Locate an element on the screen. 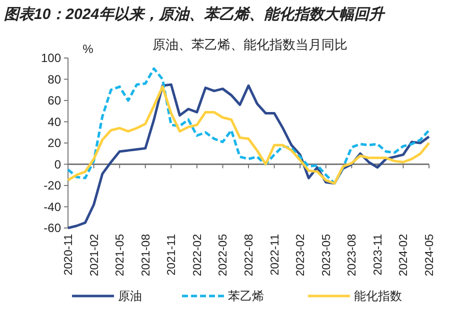  y-tick-label: -20 is located at coordinates (53, 185).